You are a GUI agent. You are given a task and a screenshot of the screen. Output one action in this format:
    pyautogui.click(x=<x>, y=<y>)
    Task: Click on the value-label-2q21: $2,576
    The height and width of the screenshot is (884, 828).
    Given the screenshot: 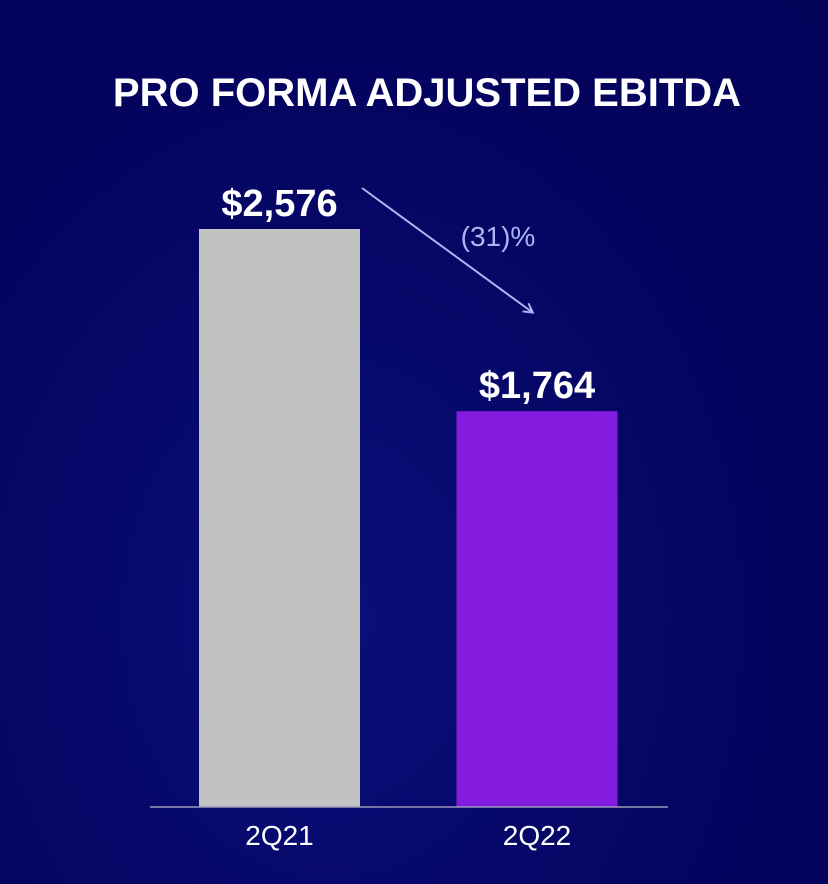 What is the action you would take?
    pyautogui.click(x=279, y=204)
    